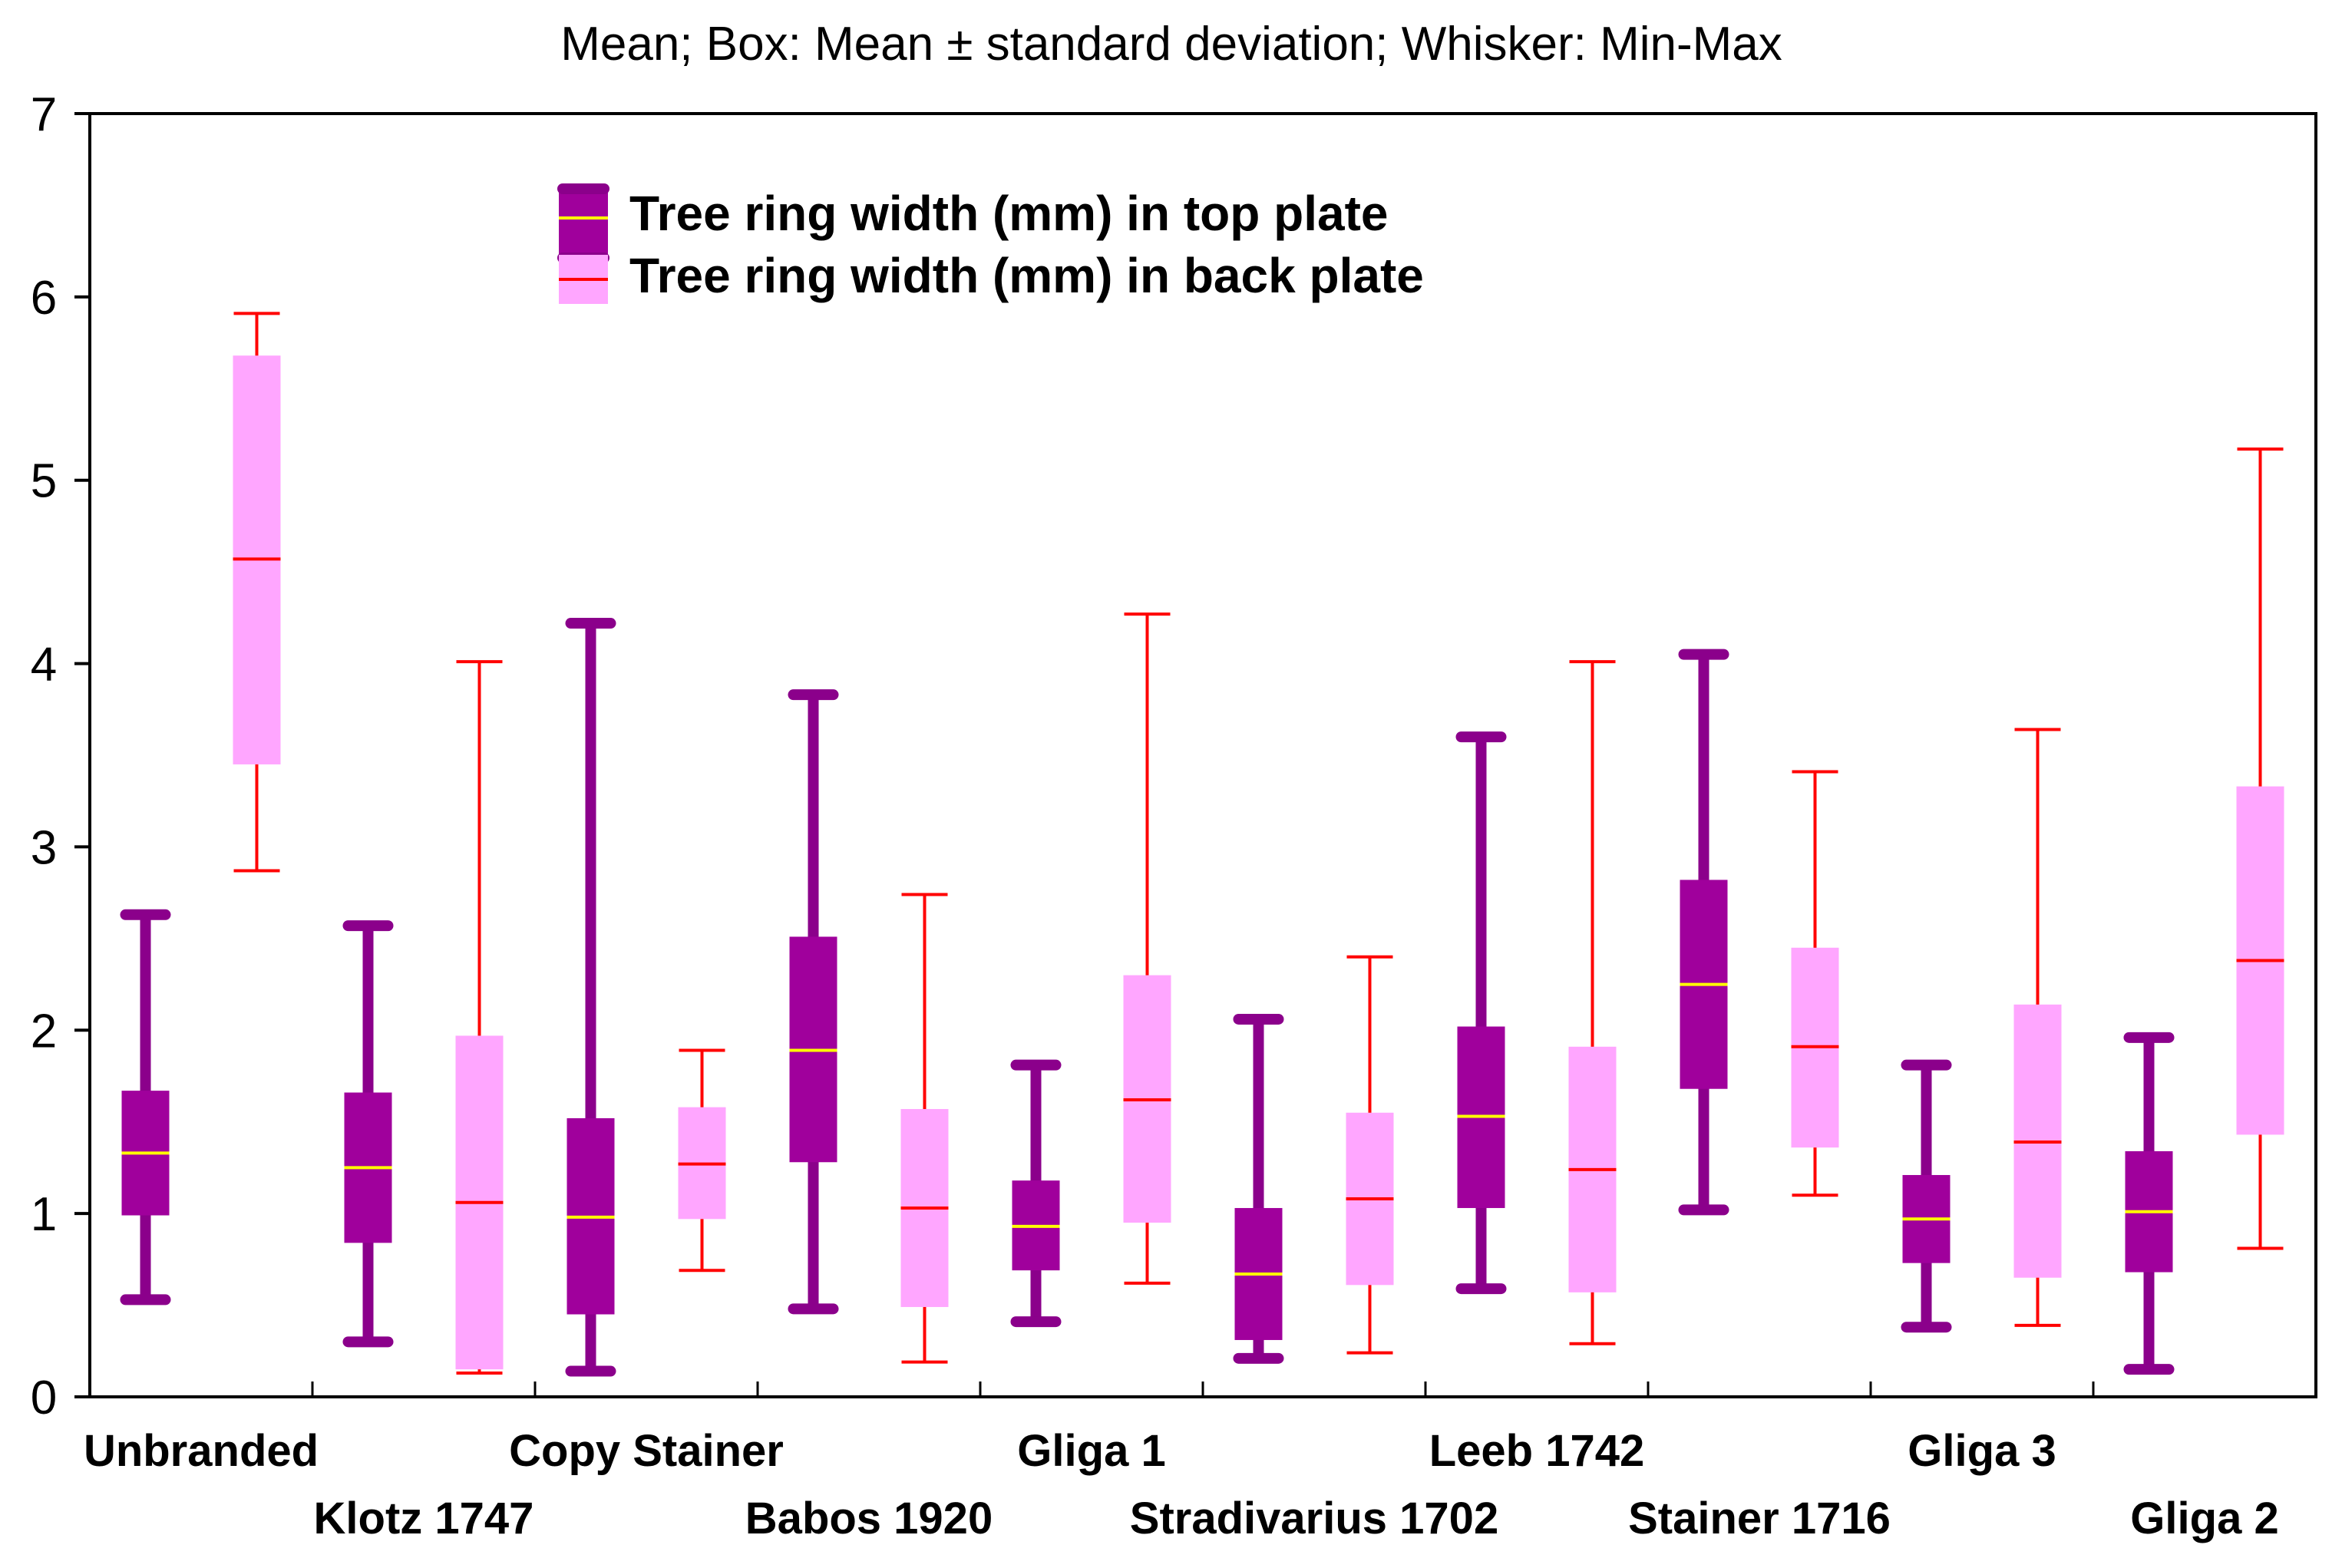 The width and height of the screenshot is (2342, 1568). Describe the element at coordinates (1759, 1518) in the screenshot. I see `category-label-7: Stainer 1716` at that location.